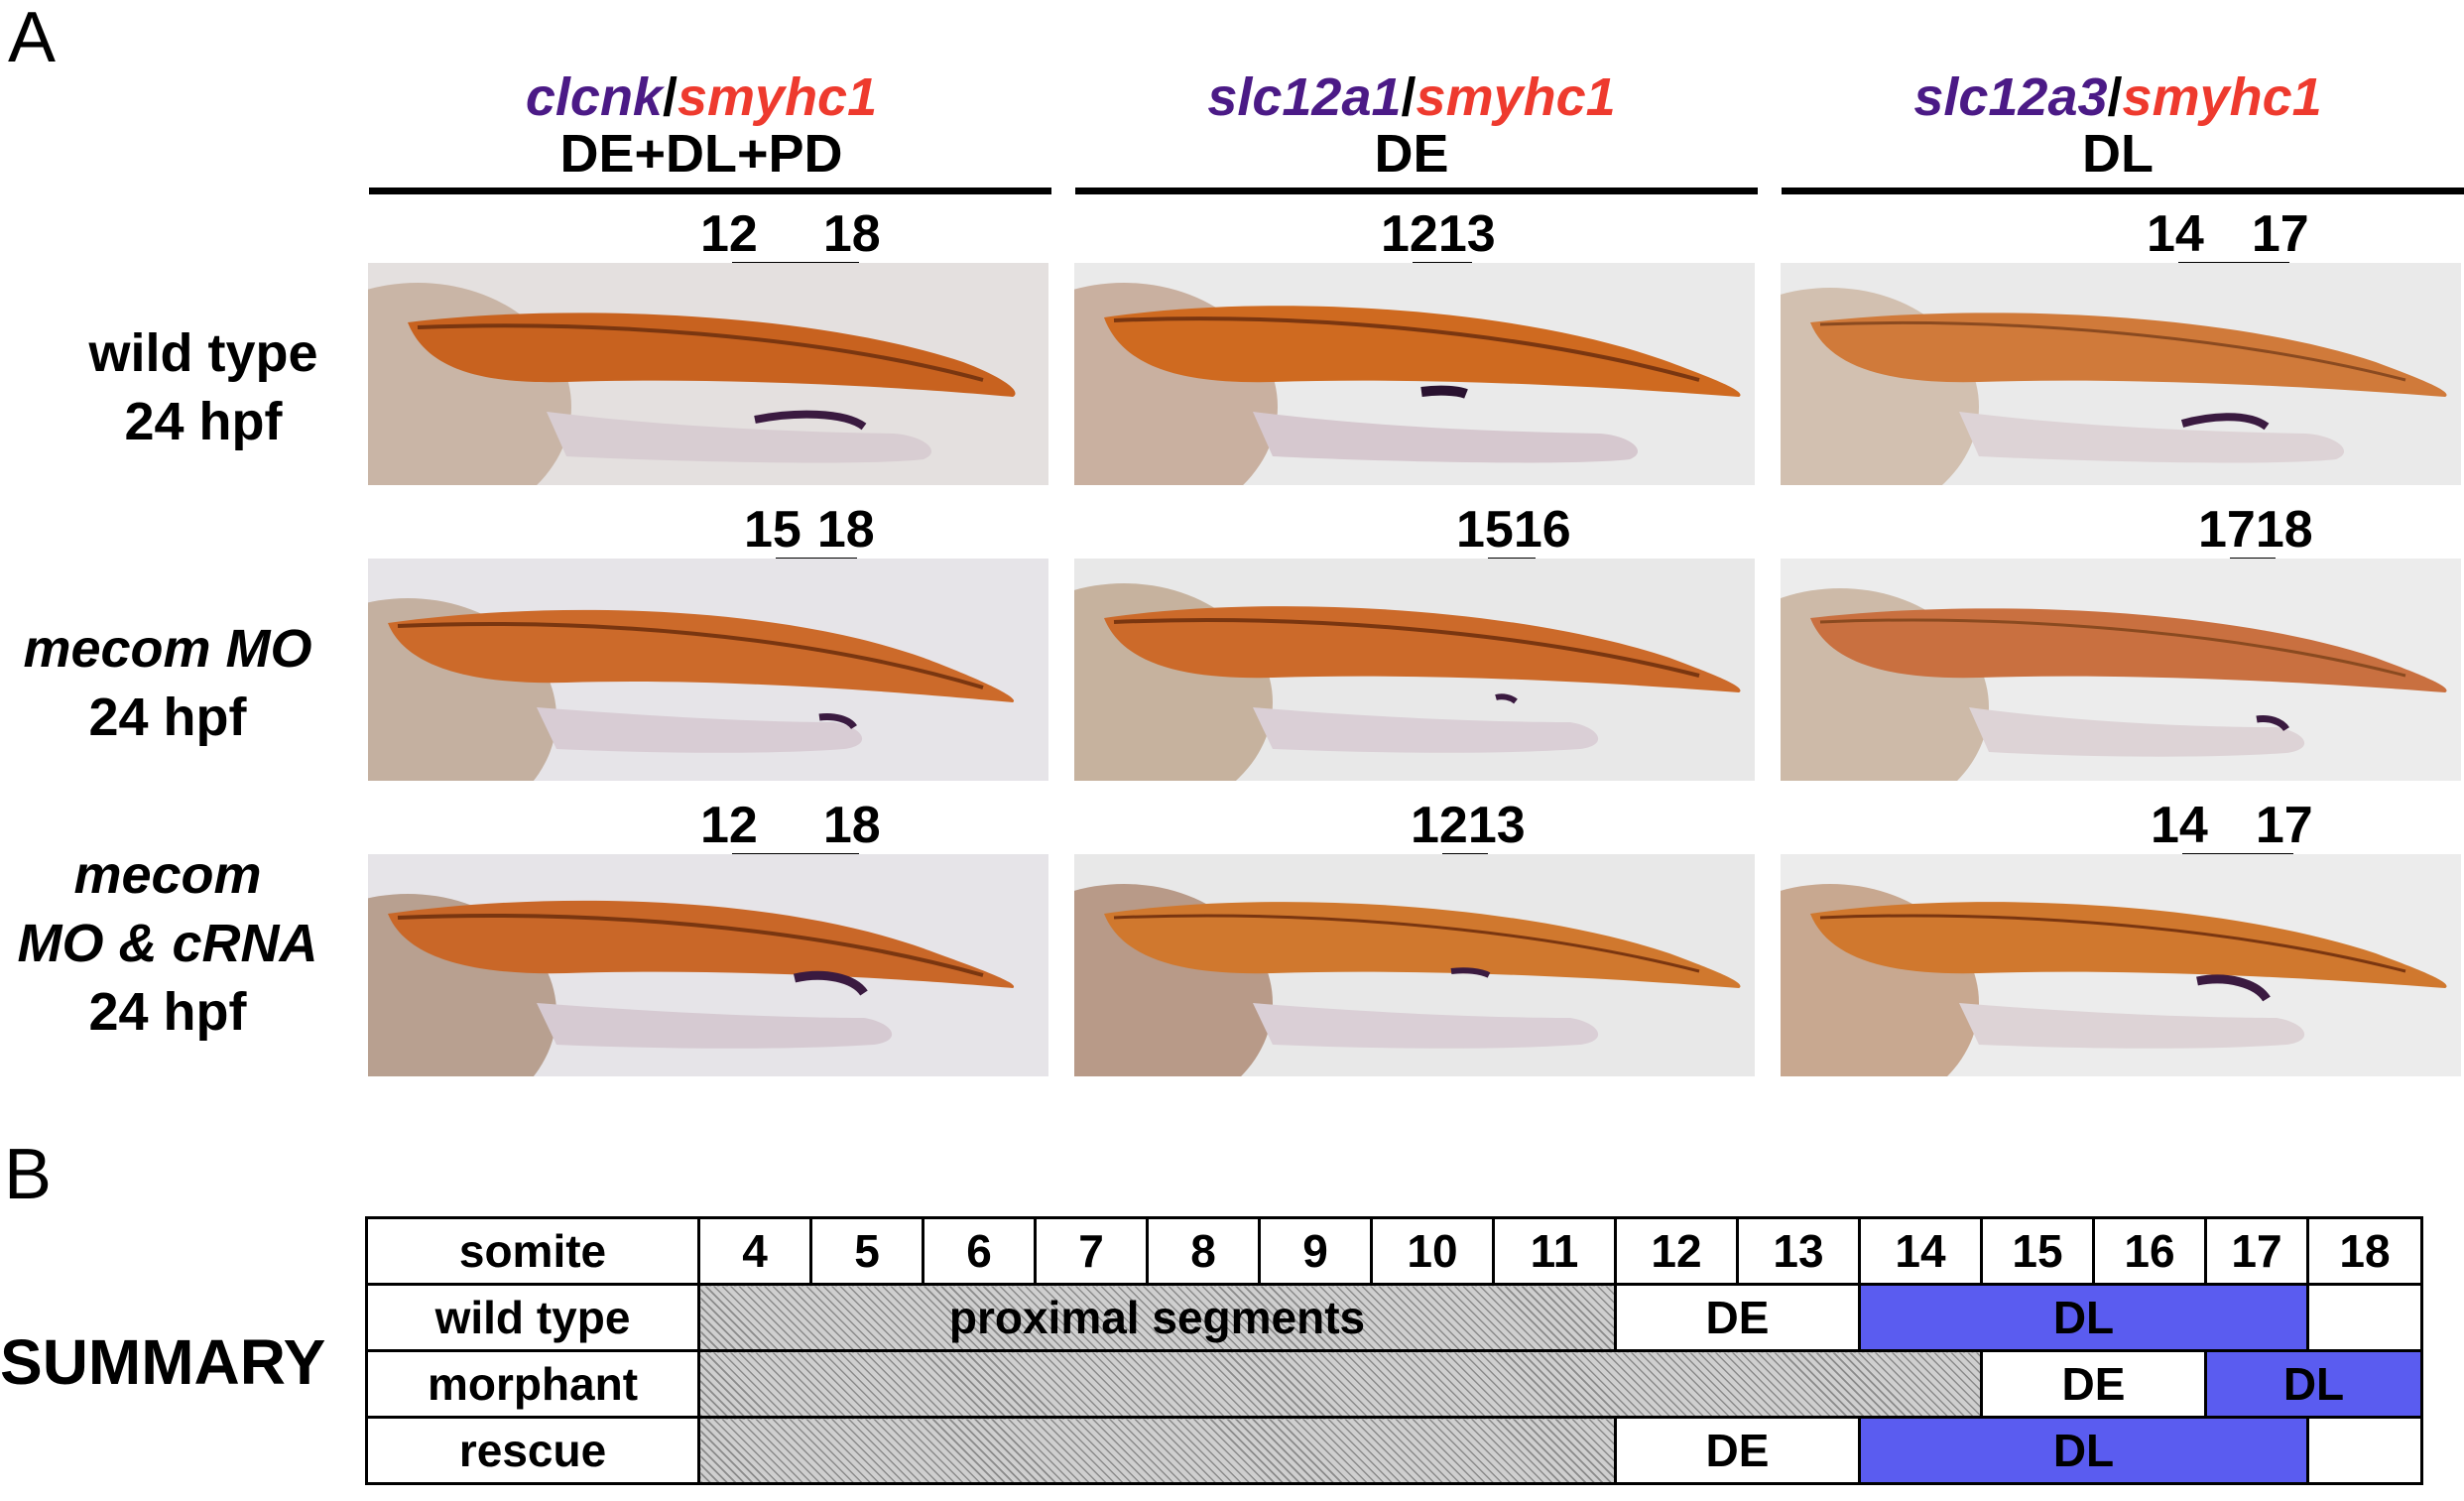 The image size is (2464, 1501). I want to click on summary-row-rescue: rescue DE DL, so click(1394, 1451).